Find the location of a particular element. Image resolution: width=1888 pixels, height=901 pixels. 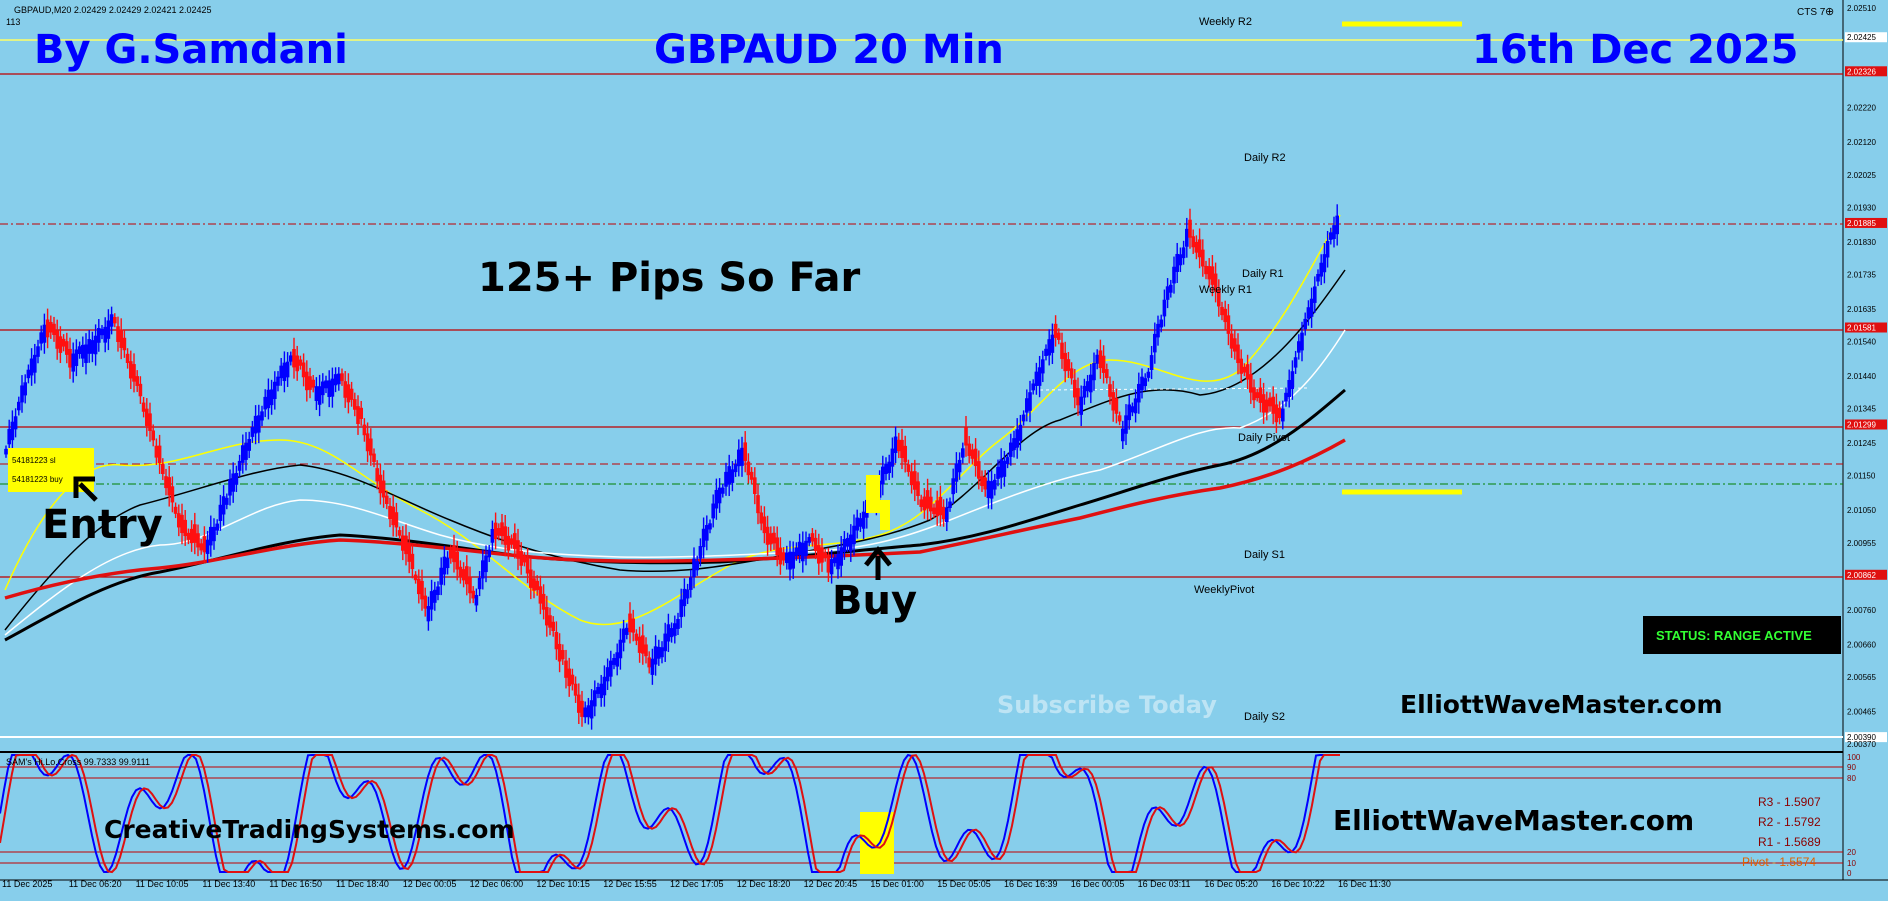

pips-label: 125+ Pips So Far is located at coordinates (669, 278).